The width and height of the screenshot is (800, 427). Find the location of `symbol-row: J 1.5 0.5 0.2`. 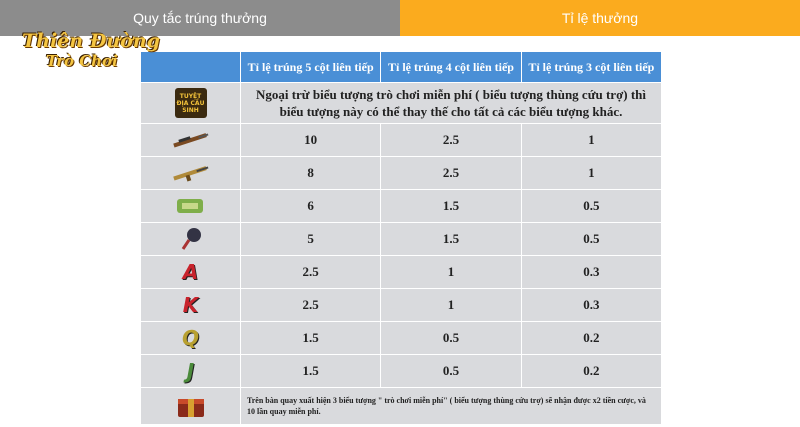

symbol-row: J 1.5 0.5 0.2 is located at coordinates (401, 371).